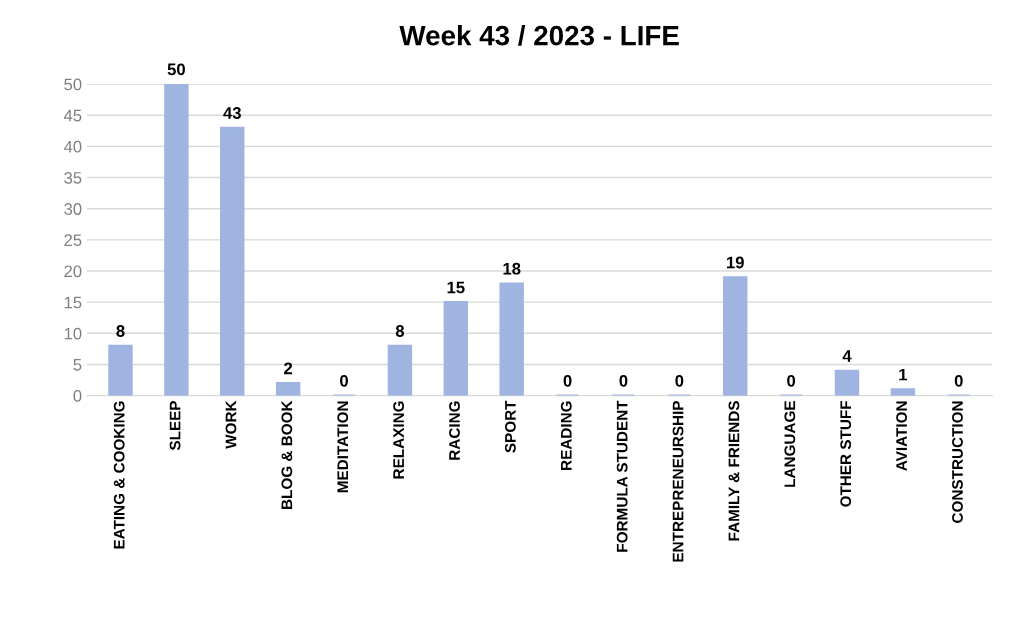  What do you see at coordinates (175, 425) in the screenshot?
I see `x-tick-label: SLEEP` at bounding box center [175, 425].